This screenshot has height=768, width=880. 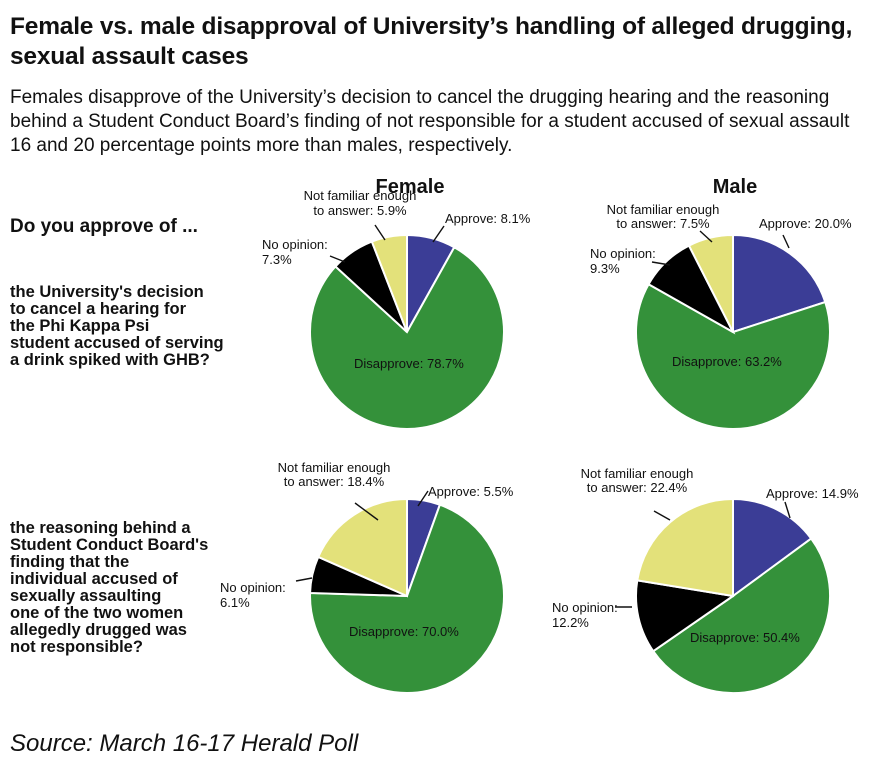 I want to click on leader-line-approve-female-q2, so click(x=423, y=498).